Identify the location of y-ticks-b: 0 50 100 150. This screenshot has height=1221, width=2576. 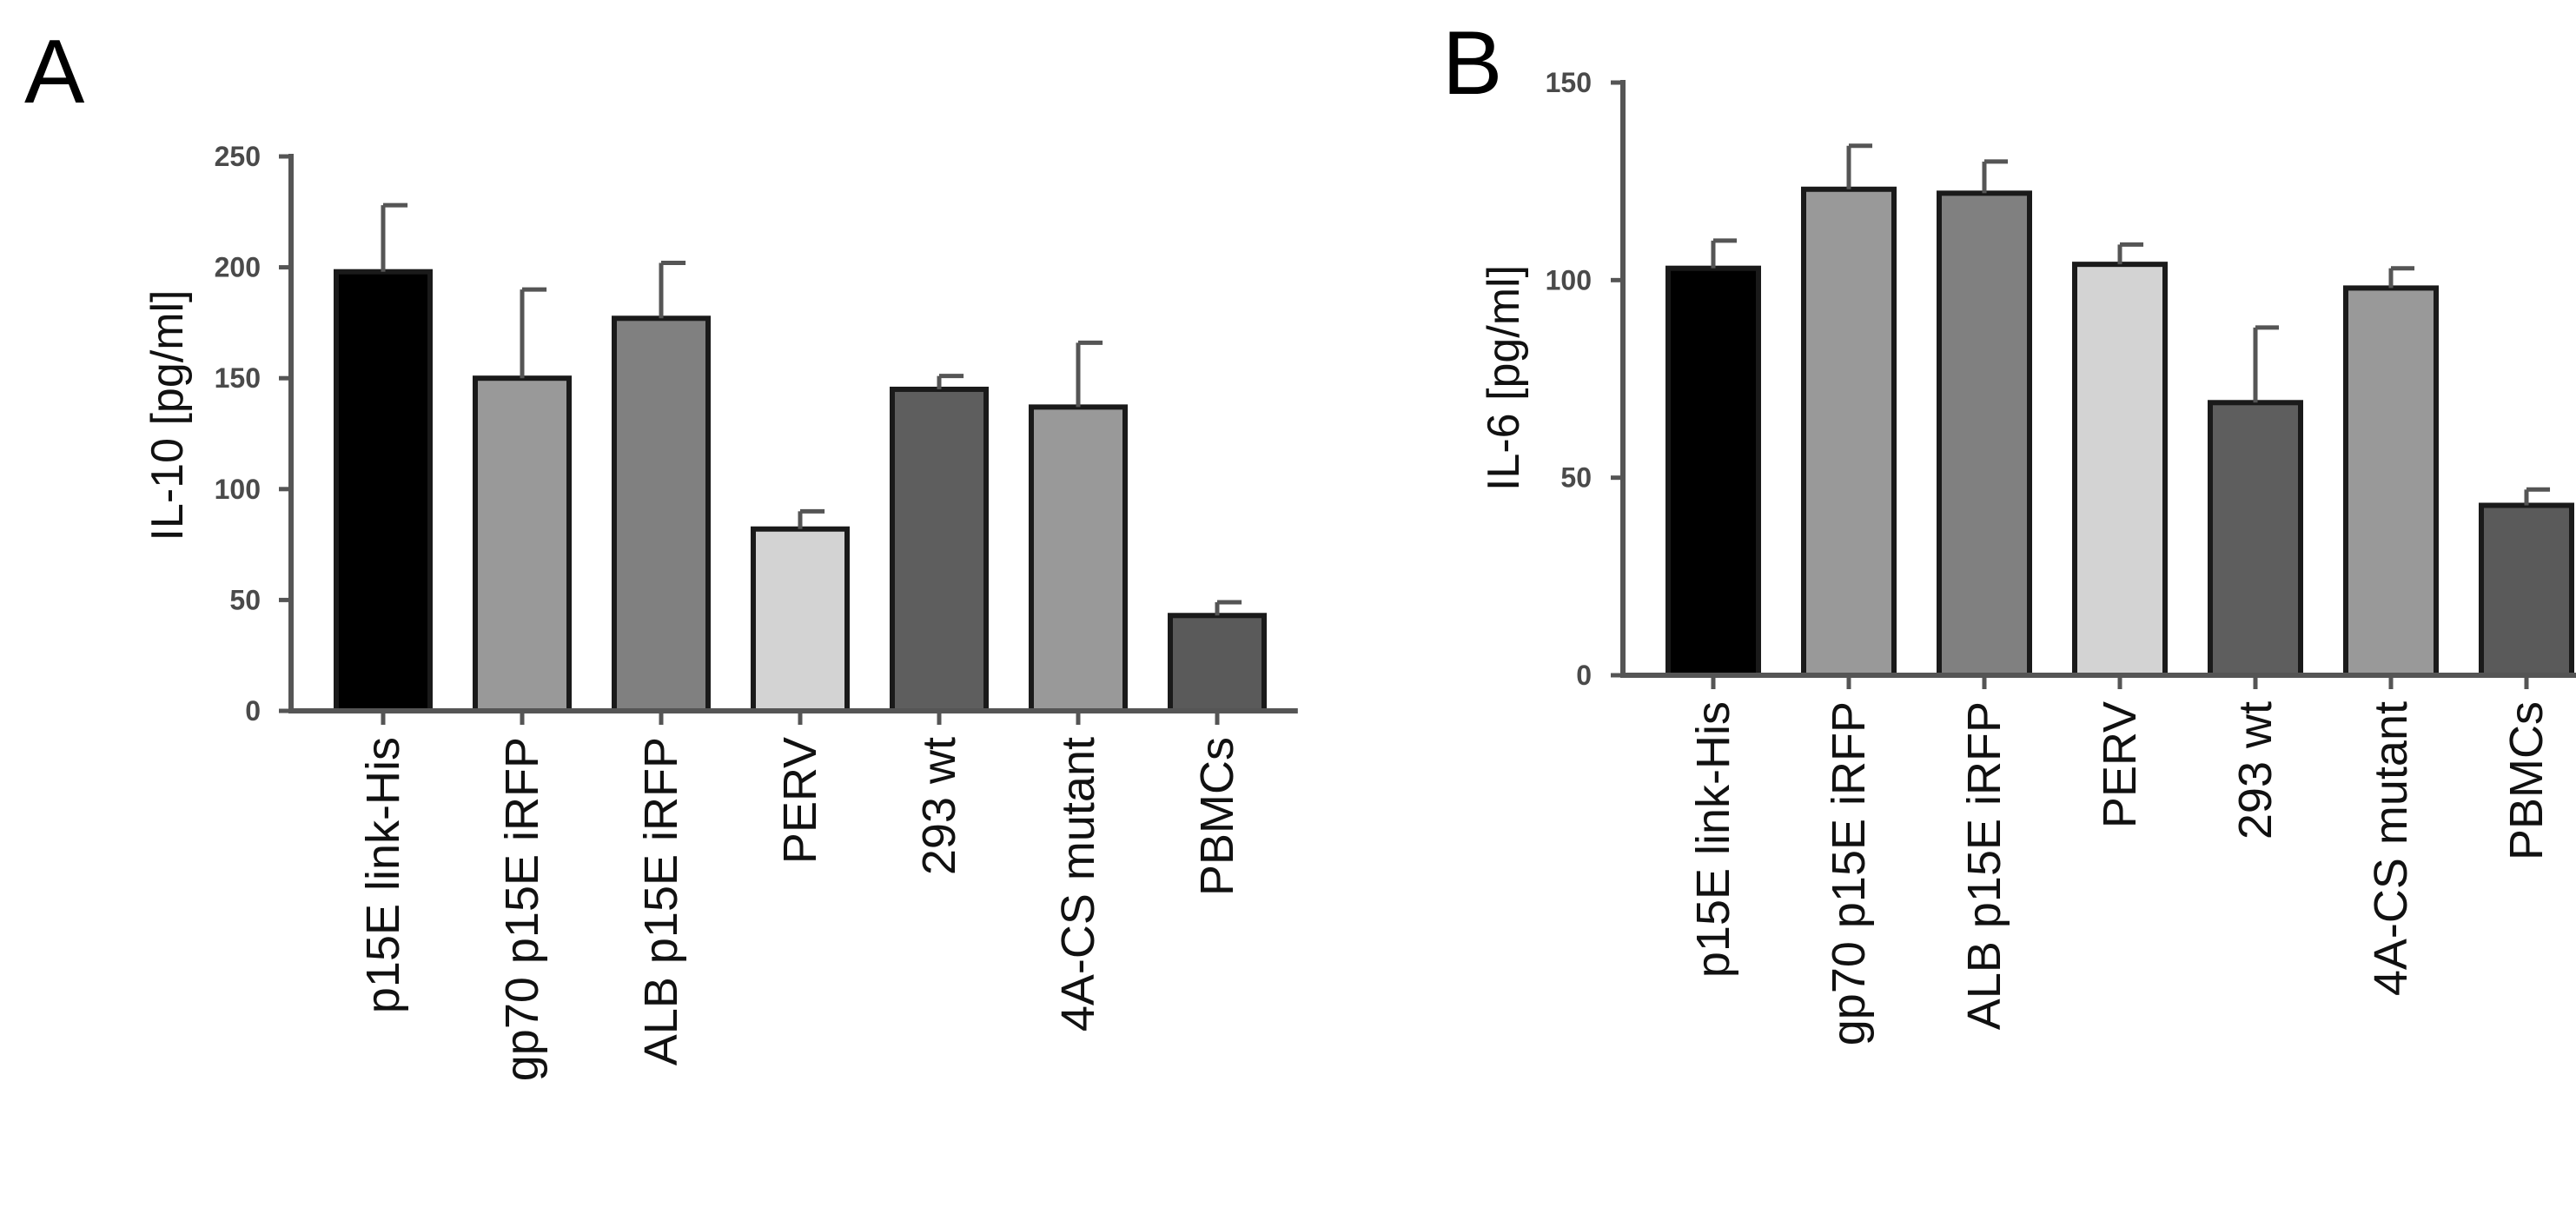
(1584, 379).